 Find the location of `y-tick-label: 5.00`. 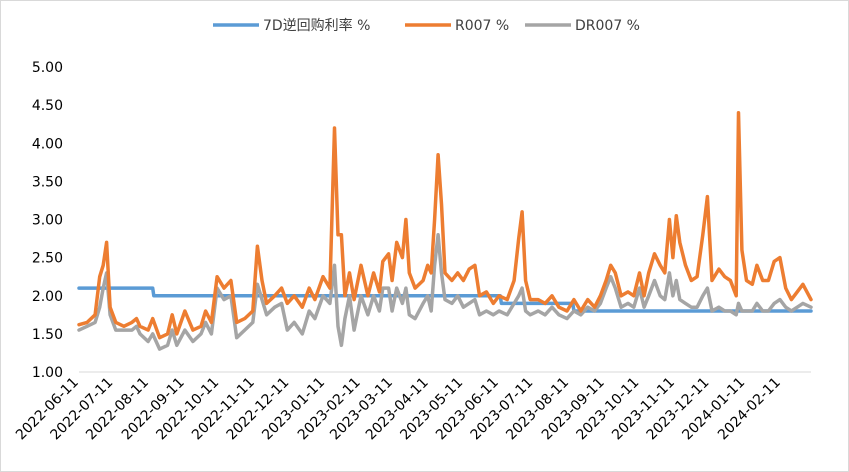

y-tick-label: 5.00 is located at coordinates (47, 68).